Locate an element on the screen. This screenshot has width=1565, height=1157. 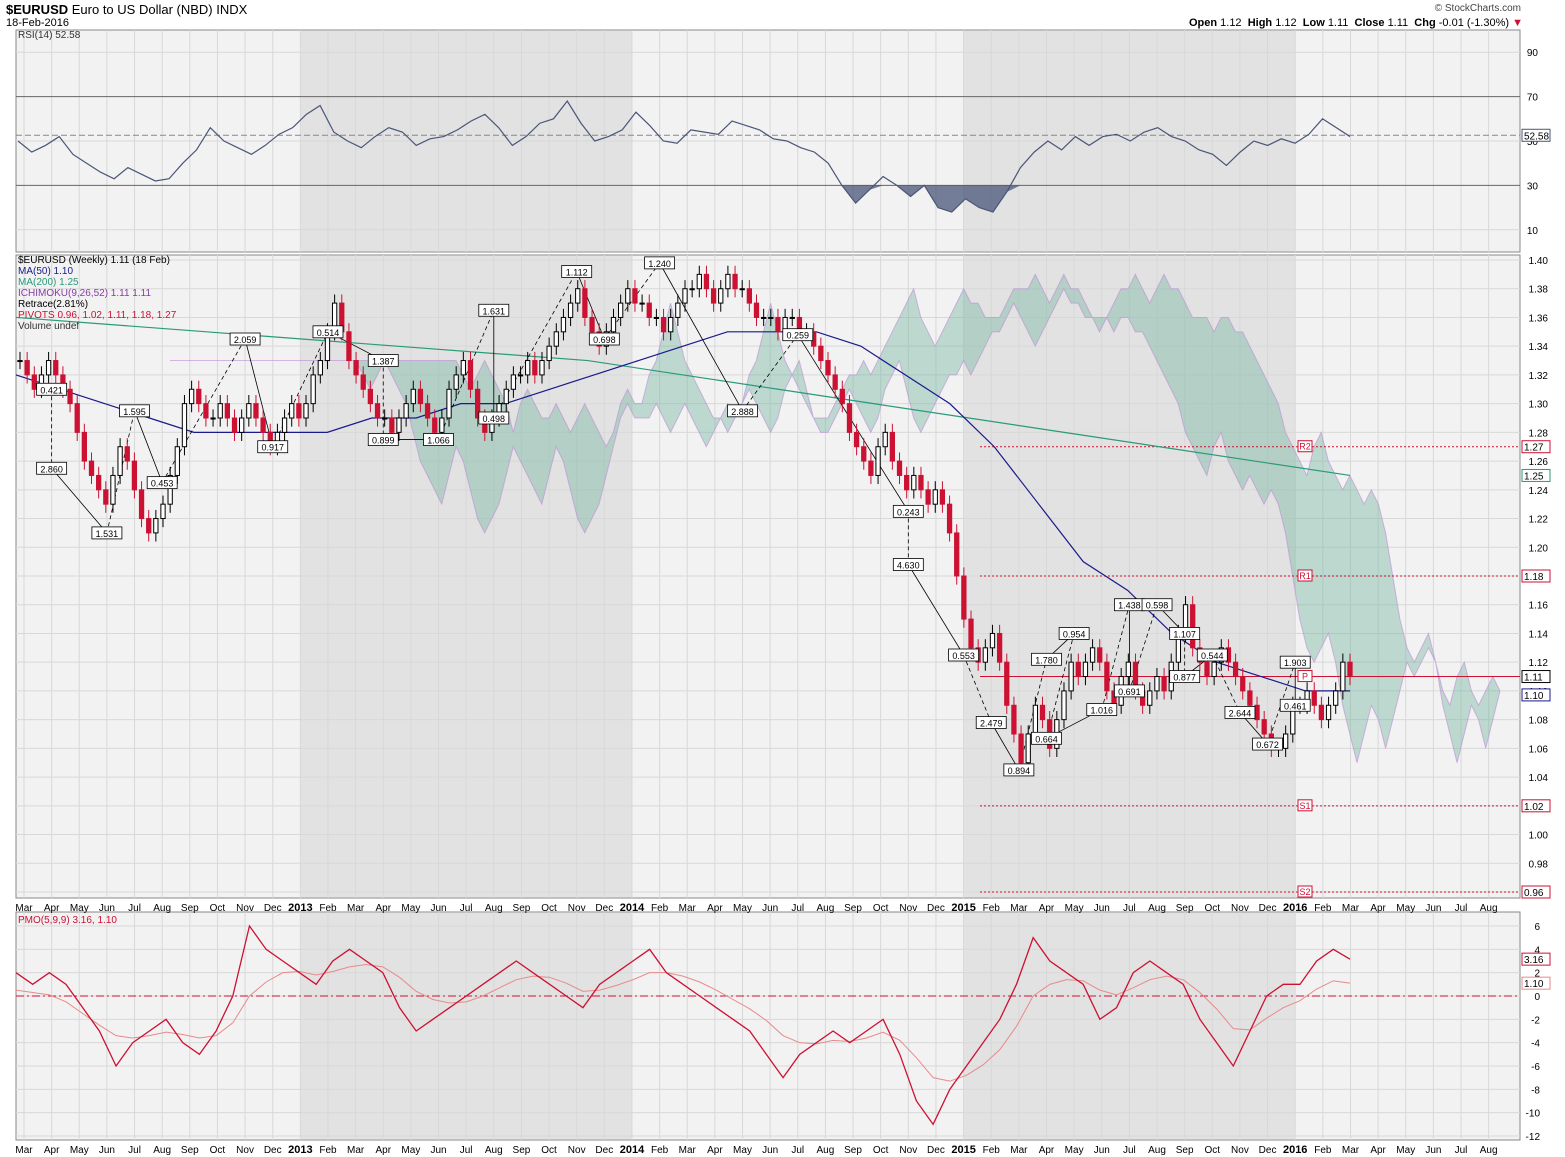
x-tick-label: Apr is located at coordinates (1047, 1150).